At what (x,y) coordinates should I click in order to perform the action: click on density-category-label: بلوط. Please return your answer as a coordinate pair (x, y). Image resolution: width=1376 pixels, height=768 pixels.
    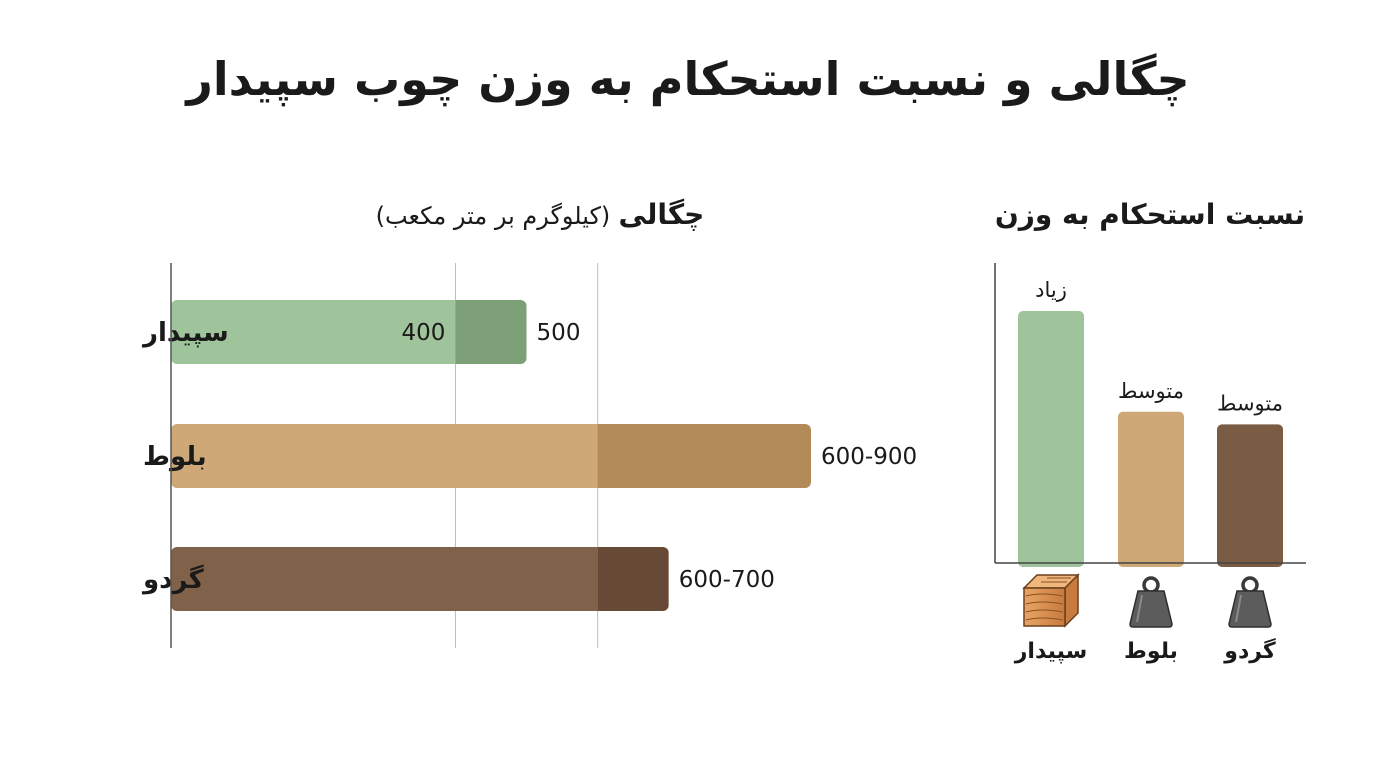
    Looking at the image, I should click on (175, 457).